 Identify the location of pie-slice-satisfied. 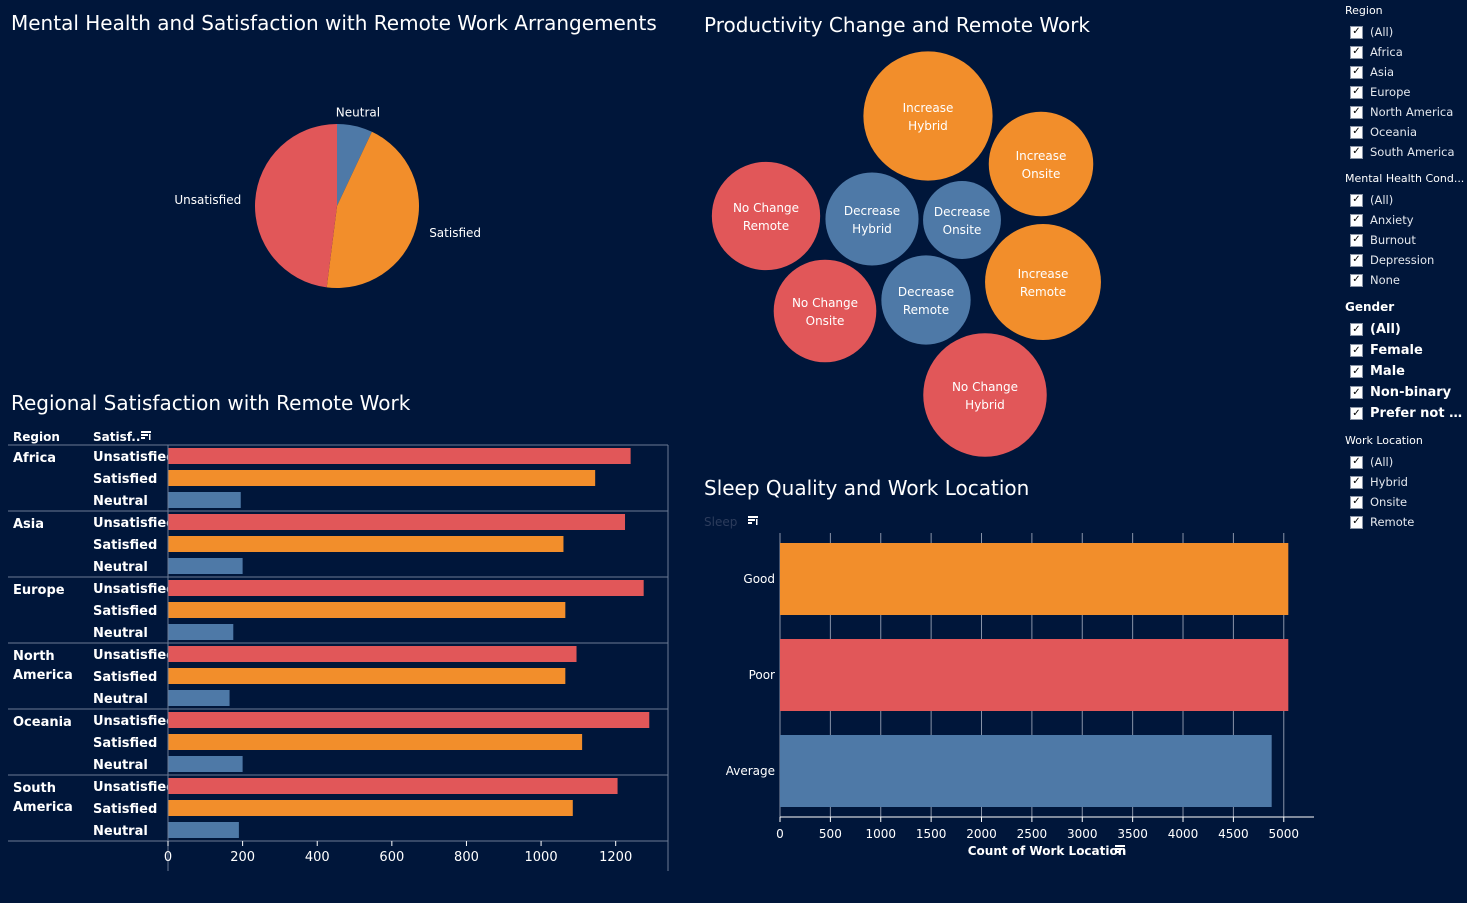
(372, 209).